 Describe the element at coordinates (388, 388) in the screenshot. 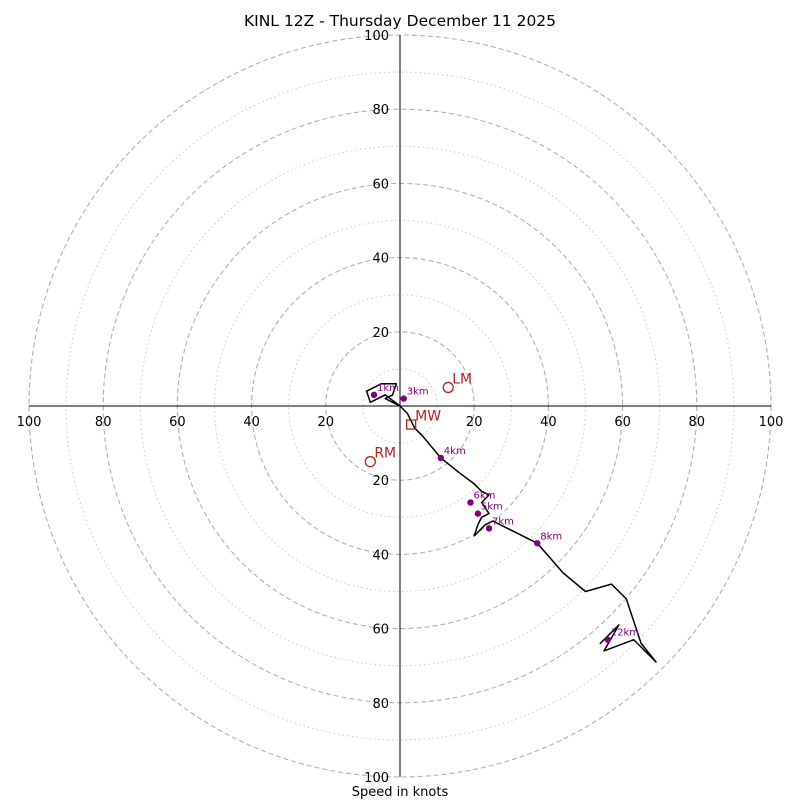

I see `height-marker-label: 1km` at that location.